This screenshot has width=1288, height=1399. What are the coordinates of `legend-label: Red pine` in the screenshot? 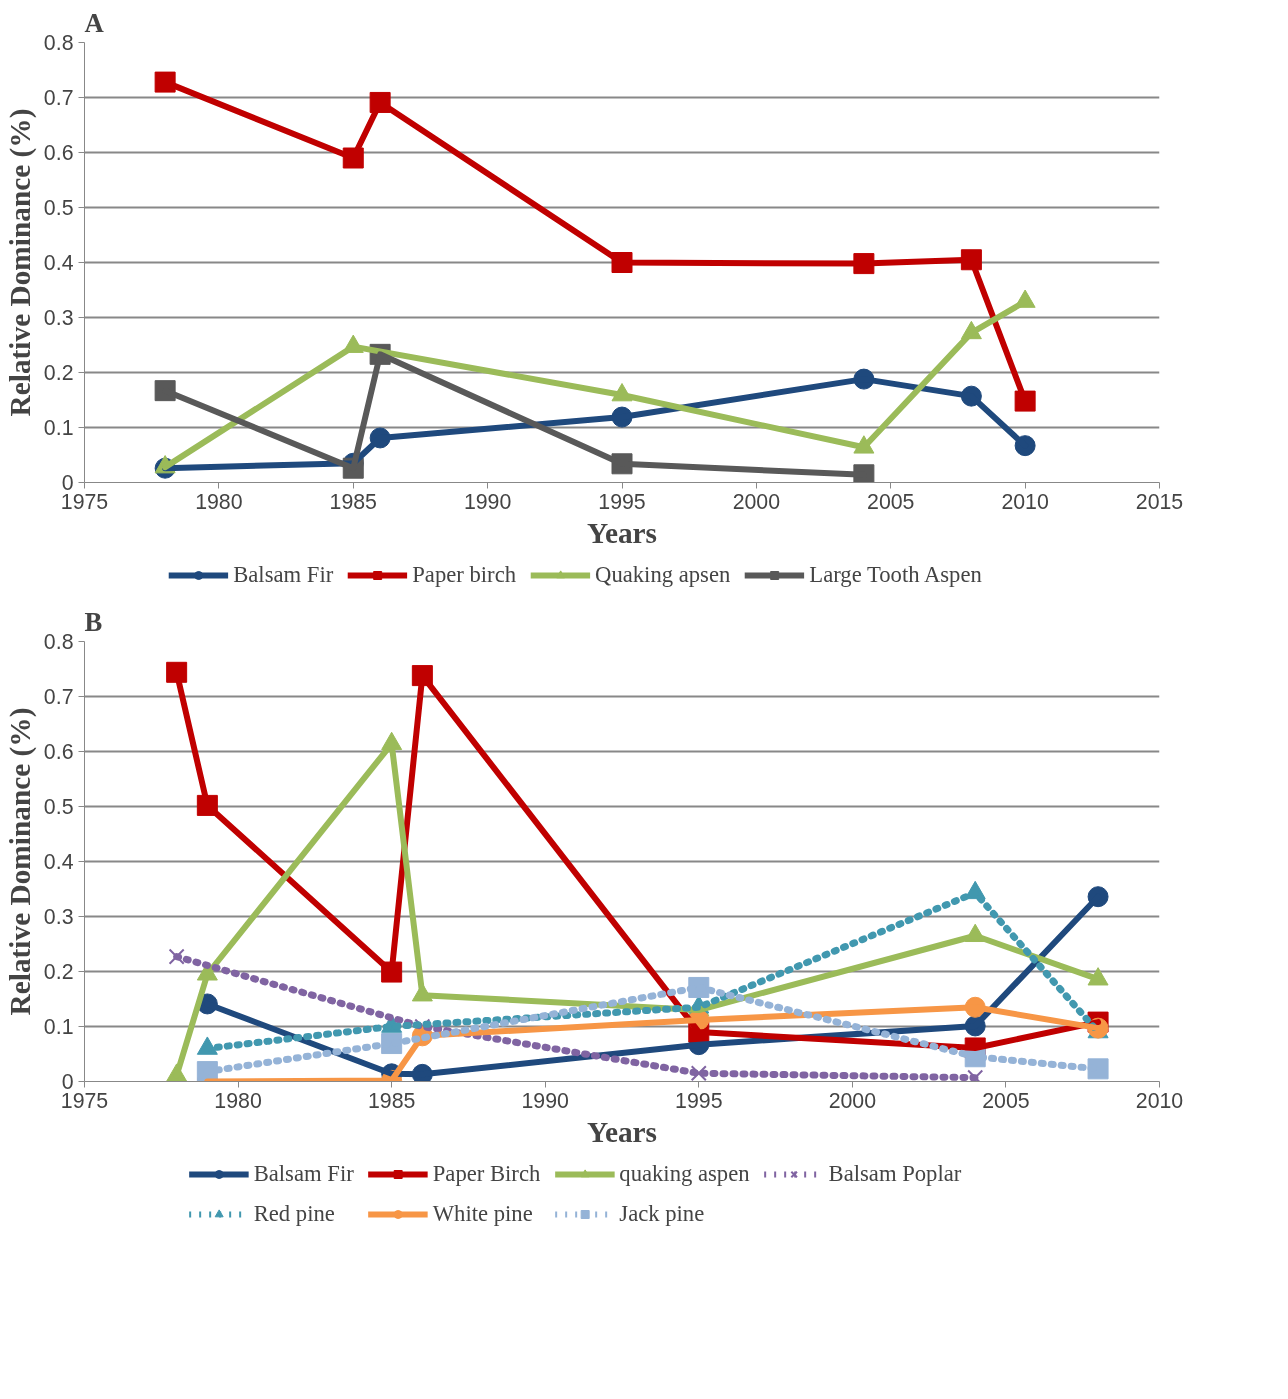 It's located at (294, 1214).